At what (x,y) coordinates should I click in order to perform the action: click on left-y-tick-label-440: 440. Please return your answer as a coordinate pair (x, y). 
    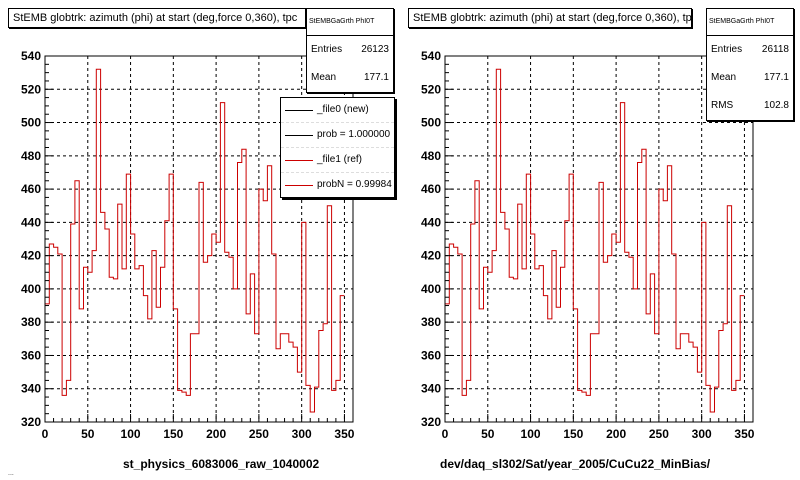
    Looking at the image, I should click on (31, 222).